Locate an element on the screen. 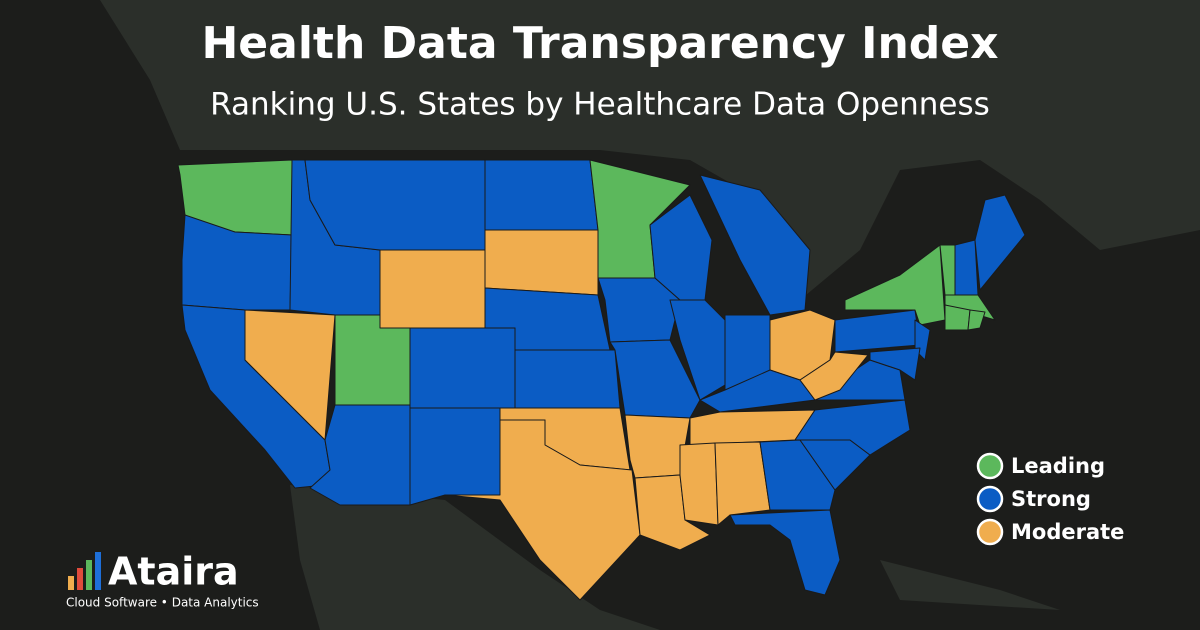  land-south is located at coordinates (475, 557).